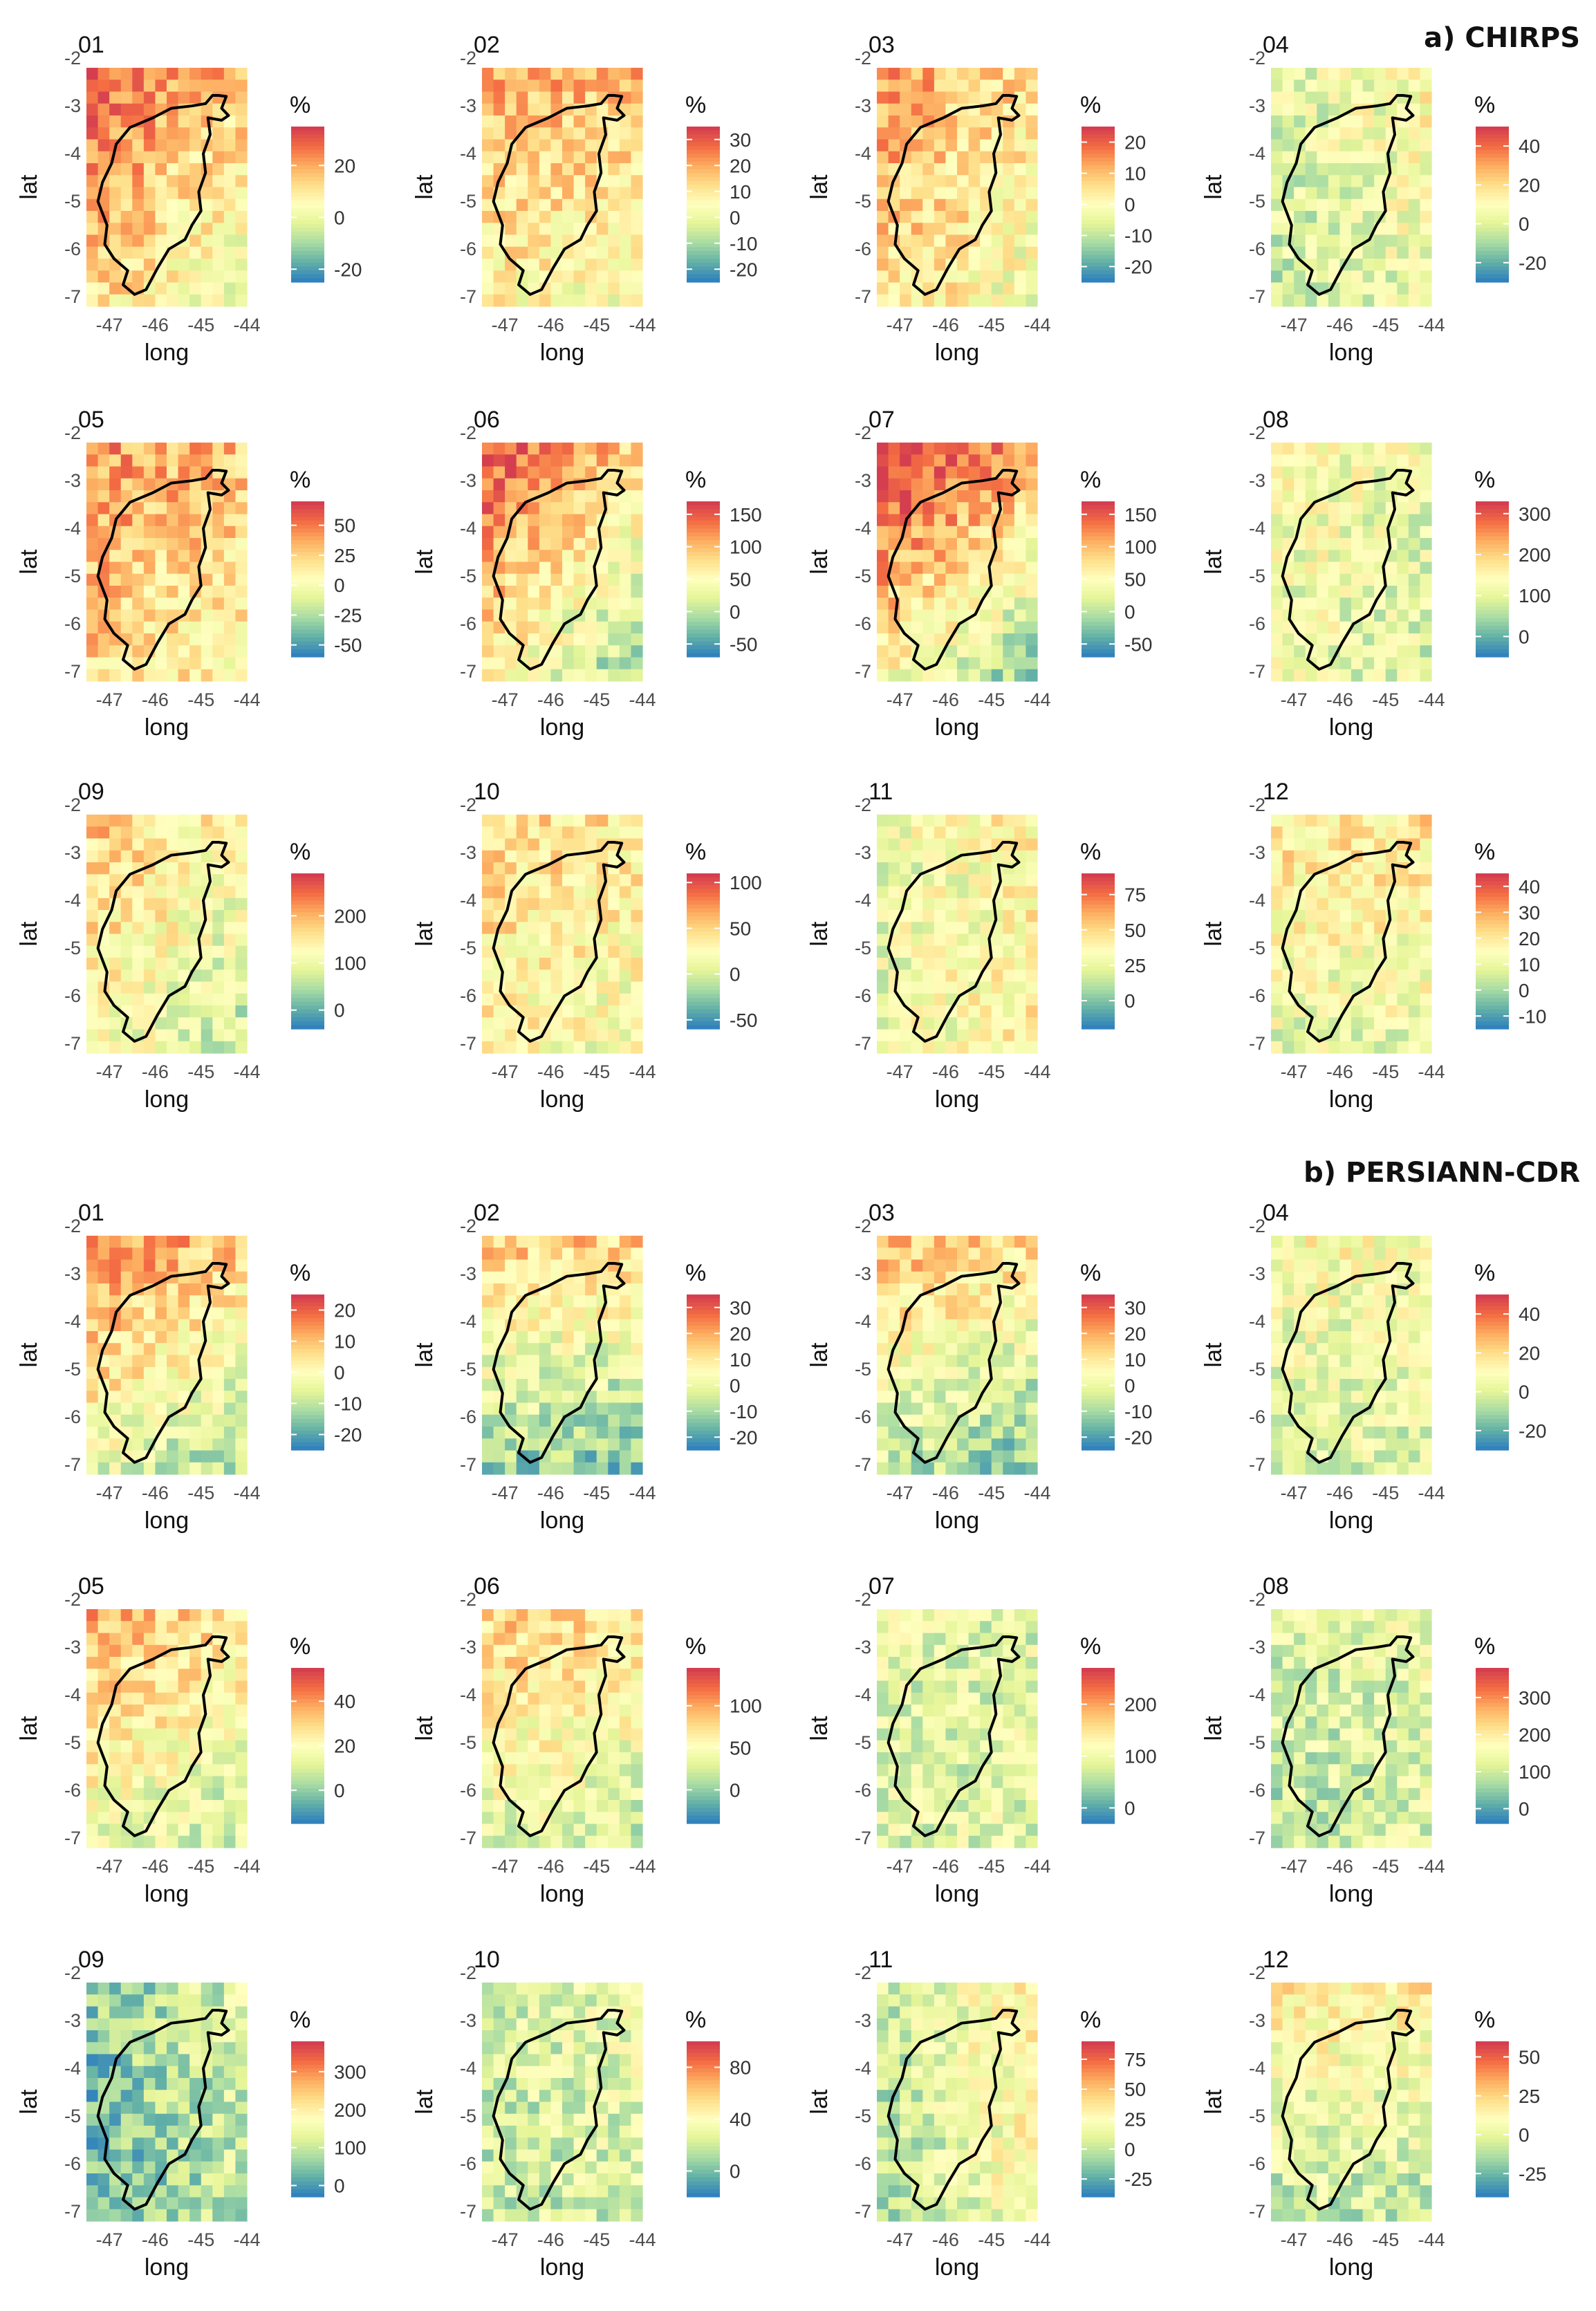 This screenshot has height=2311, width=1596. I want to click on colorbar-tick-label: 10, so click(1135, 174).